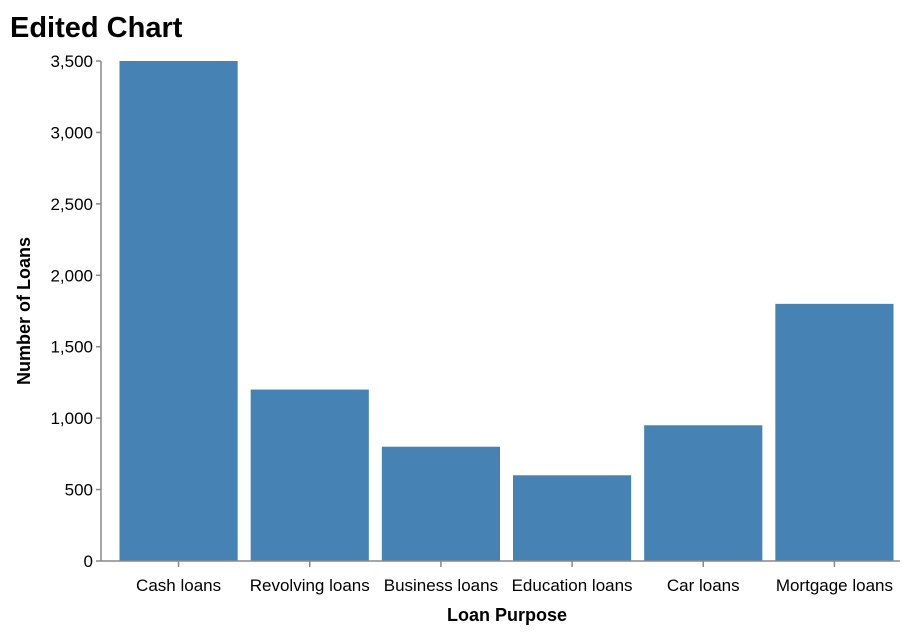  I want to click on x-tick-label: Education loans, so click(572, 585).